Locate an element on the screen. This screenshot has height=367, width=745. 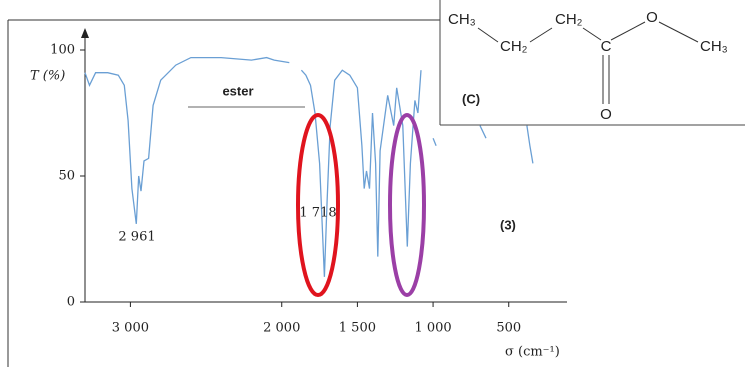
x-axis-label: σ (cm⁻¹) is located at coordinates (532, 352).